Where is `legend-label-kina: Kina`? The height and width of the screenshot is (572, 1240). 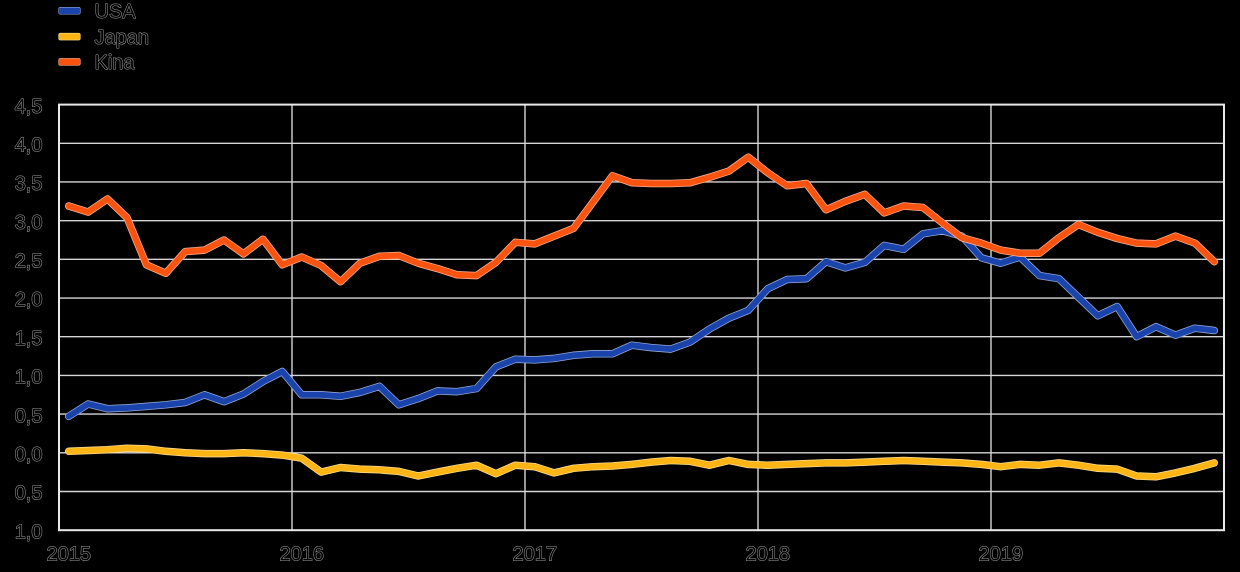
legend-label-kina: Kina is located at coordinates (115, 63).